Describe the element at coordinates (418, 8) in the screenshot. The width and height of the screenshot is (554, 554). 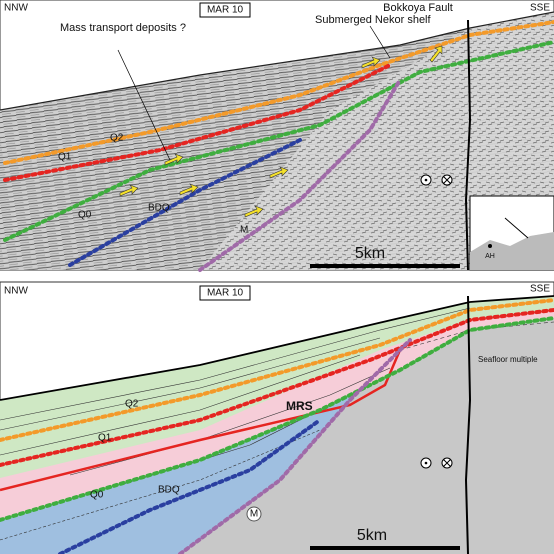
I see `fault-label: Bokkoya Fault` at that location.